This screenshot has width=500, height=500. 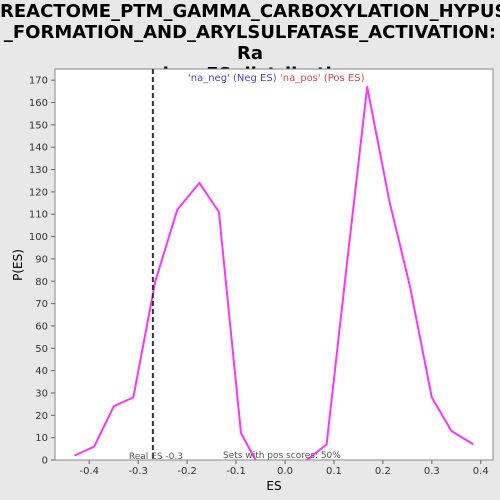 What do you see at coordinates (334, 471) in the screenshot?
I see `x-tick-label: 0.1` at bounding box center [334, 471].